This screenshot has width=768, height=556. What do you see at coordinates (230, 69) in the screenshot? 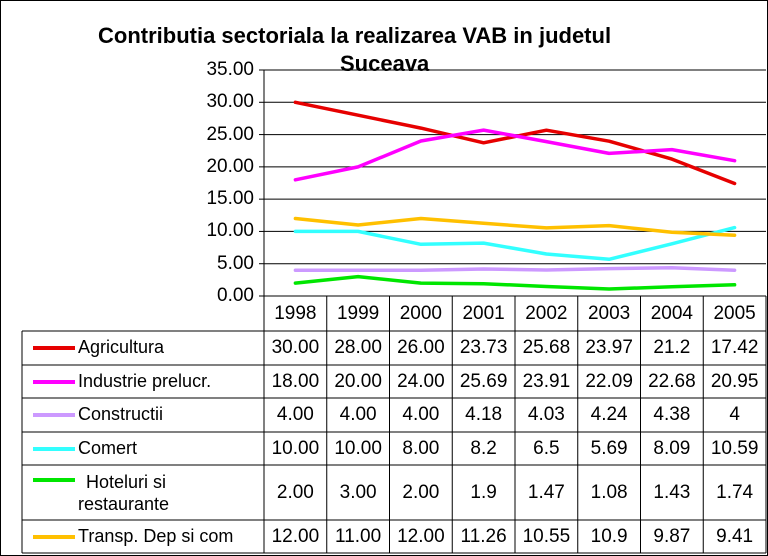
I see `y-tick-label: 35.00` at bounding box center [230, 69].